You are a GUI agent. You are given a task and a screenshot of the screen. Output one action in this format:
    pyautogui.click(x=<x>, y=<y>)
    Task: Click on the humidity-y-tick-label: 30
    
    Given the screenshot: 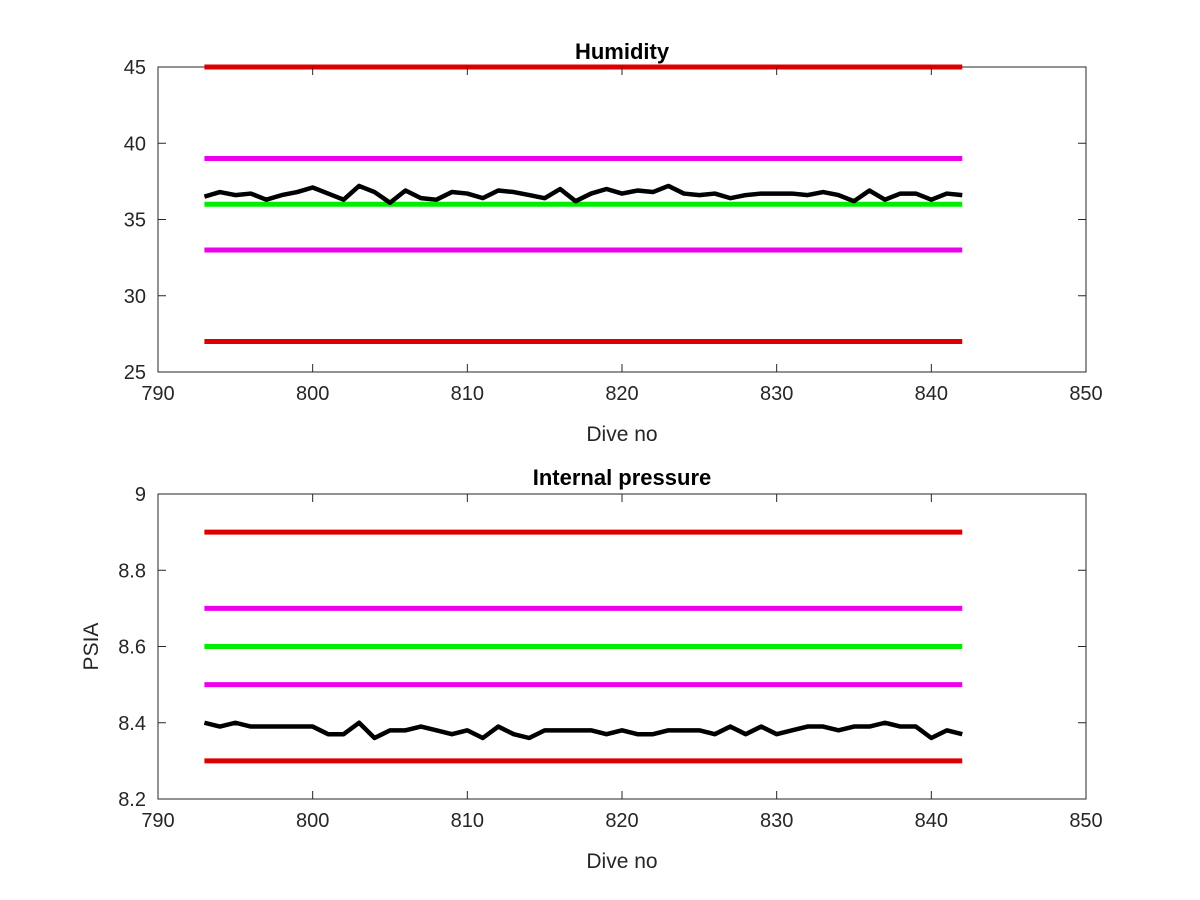 What is the action you would take?
    pyautogui.click(x=135, y=297)
    